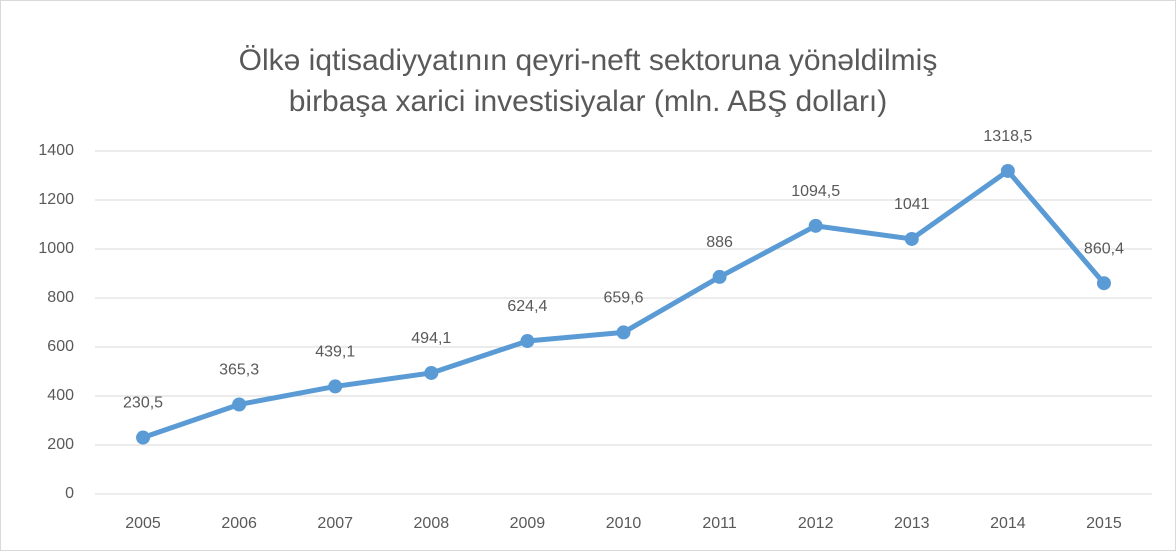 This screenshot has height=551, width=1176. Describe the element at coordinates (1008, 523) in the screenshot. I see `x-tick-label: 2014` at that location.